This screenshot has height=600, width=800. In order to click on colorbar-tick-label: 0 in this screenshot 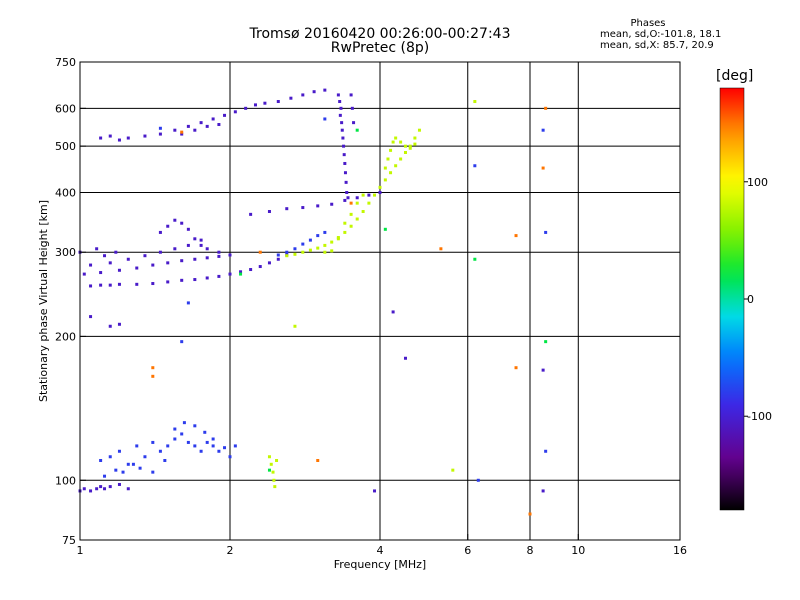, I will do `click(750, 299)`.